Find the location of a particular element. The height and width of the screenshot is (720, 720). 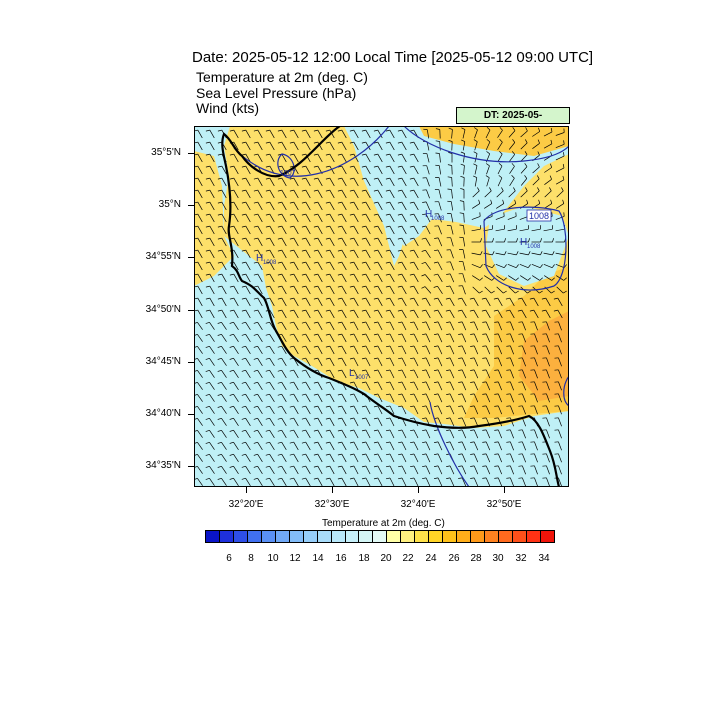

pressure-label-high-west: H is located at coordinates (259, 258).